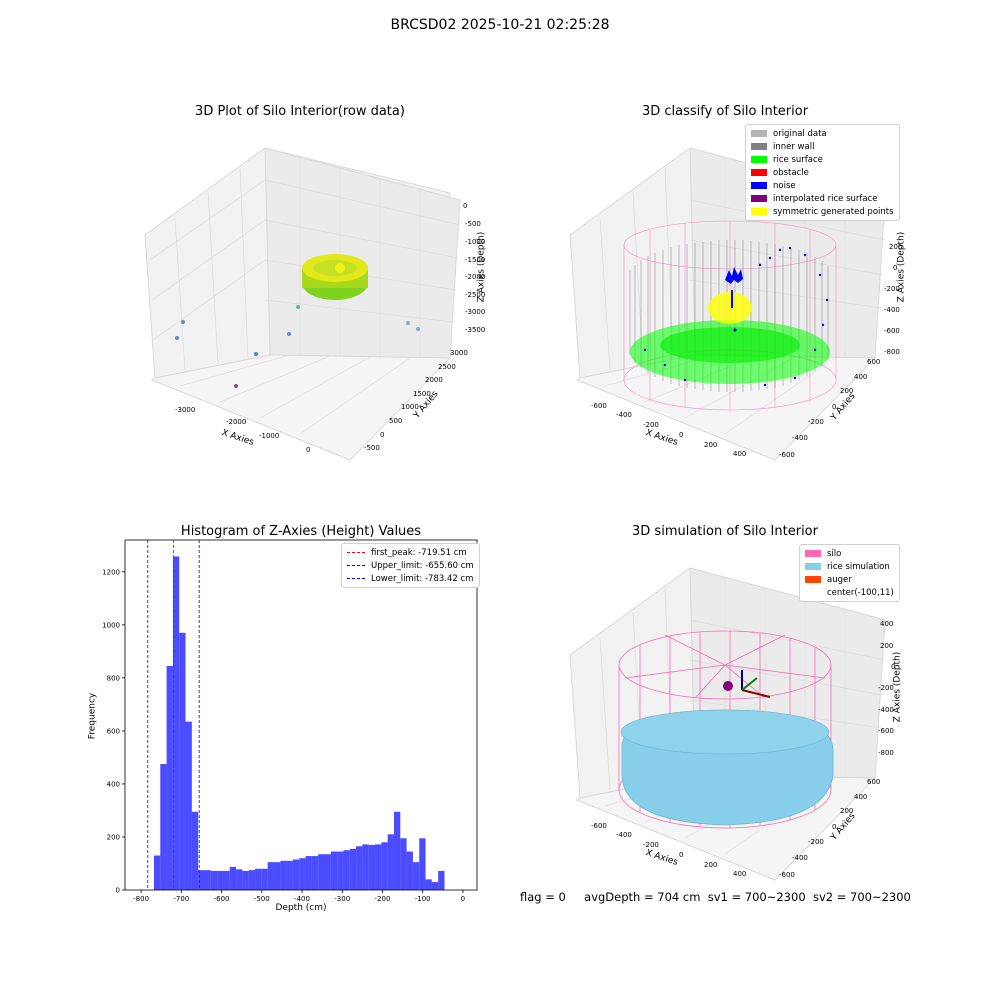 The image size is (1000, 1000). Describe the element at coordinates (383, 899) in the screenshot. I see `x-tick-label: -200` at that location.